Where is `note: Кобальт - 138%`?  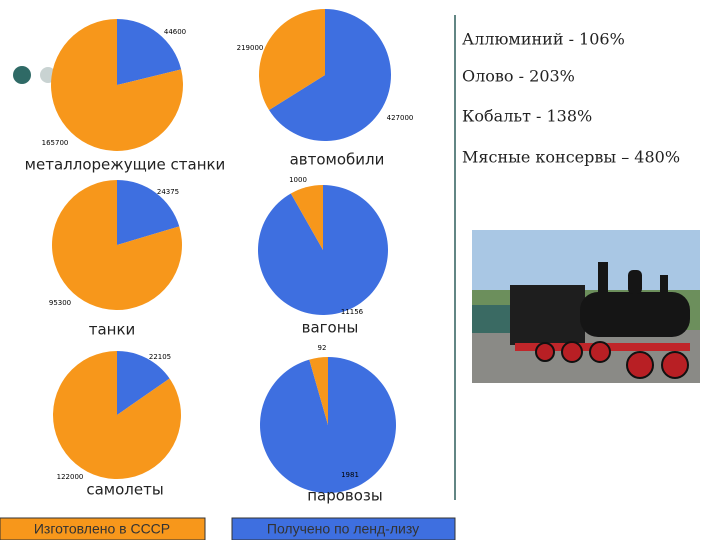
note: Кобальт - 138% is located at coordinates (527, 116).